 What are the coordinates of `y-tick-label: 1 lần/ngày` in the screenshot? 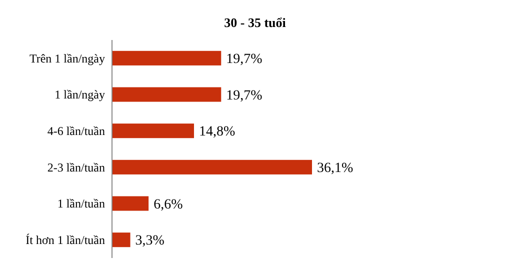 It's located at (79, 95).